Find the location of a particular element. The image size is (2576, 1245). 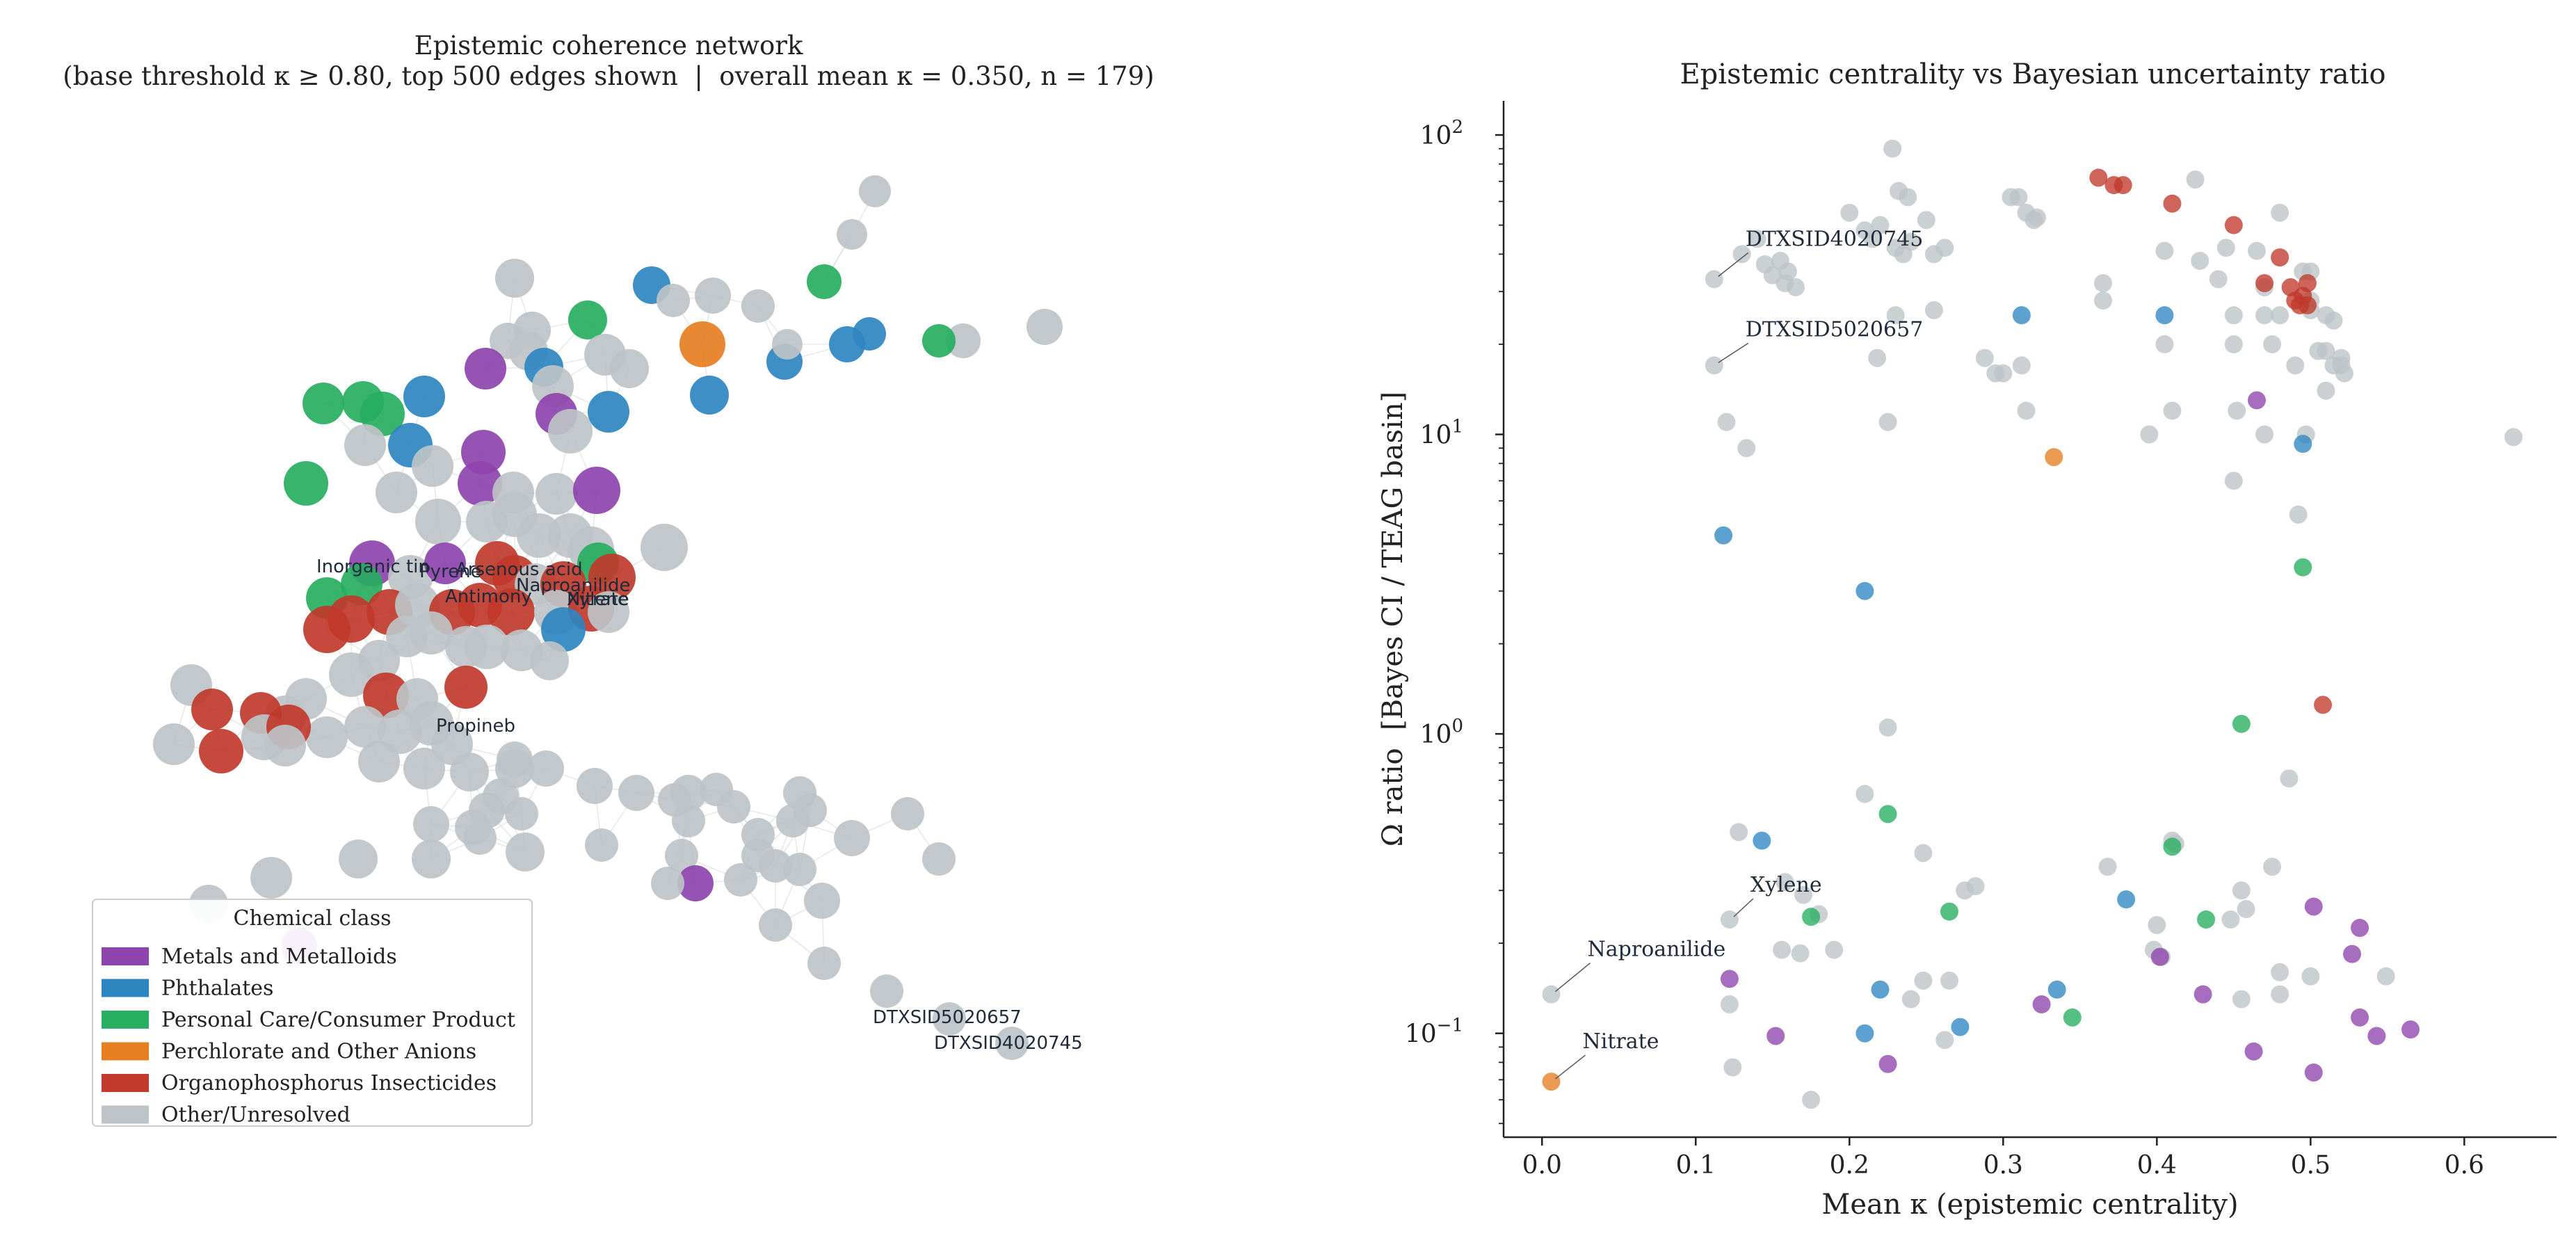

node-label-arsenous-acid: Arsenous acid is located at coordinates (519, 569).